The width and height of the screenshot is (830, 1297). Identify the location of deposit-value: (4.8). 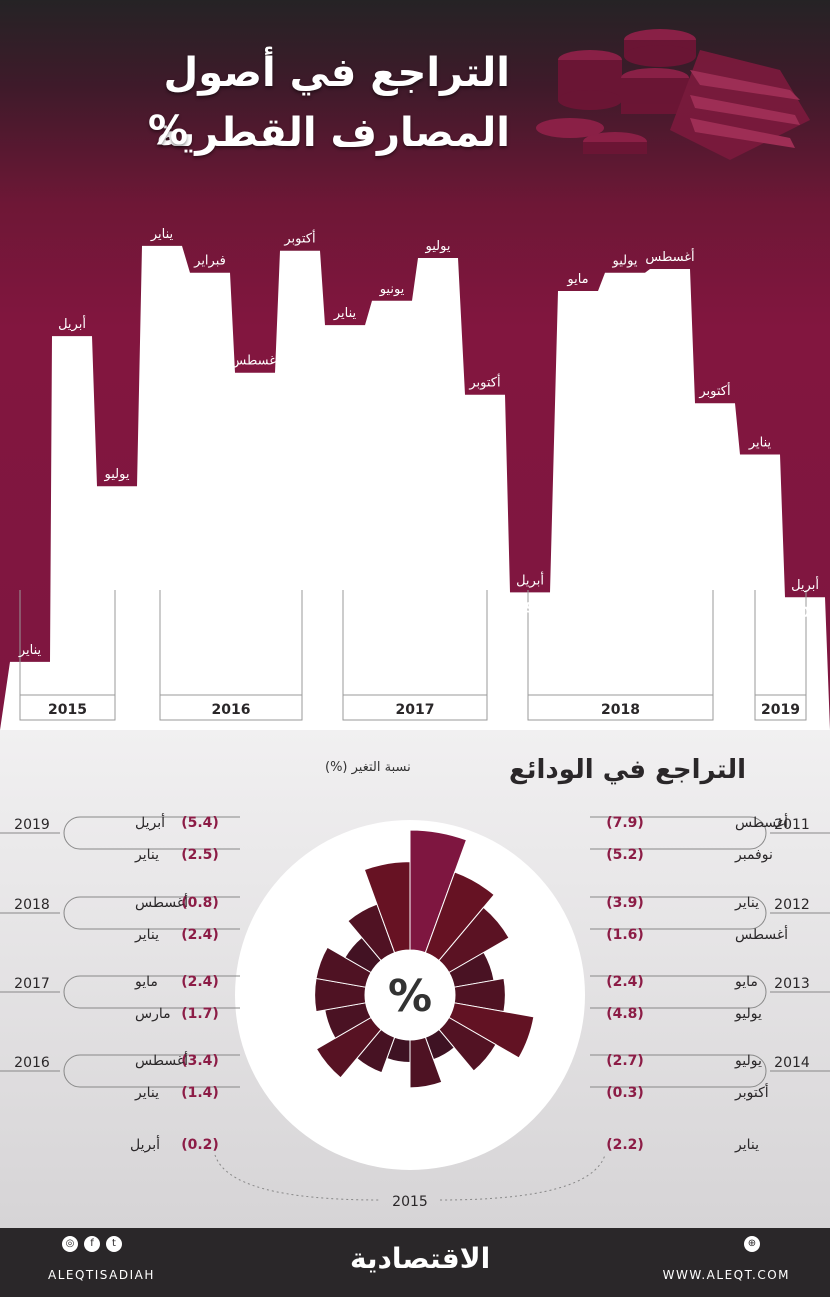
(625, 1014).